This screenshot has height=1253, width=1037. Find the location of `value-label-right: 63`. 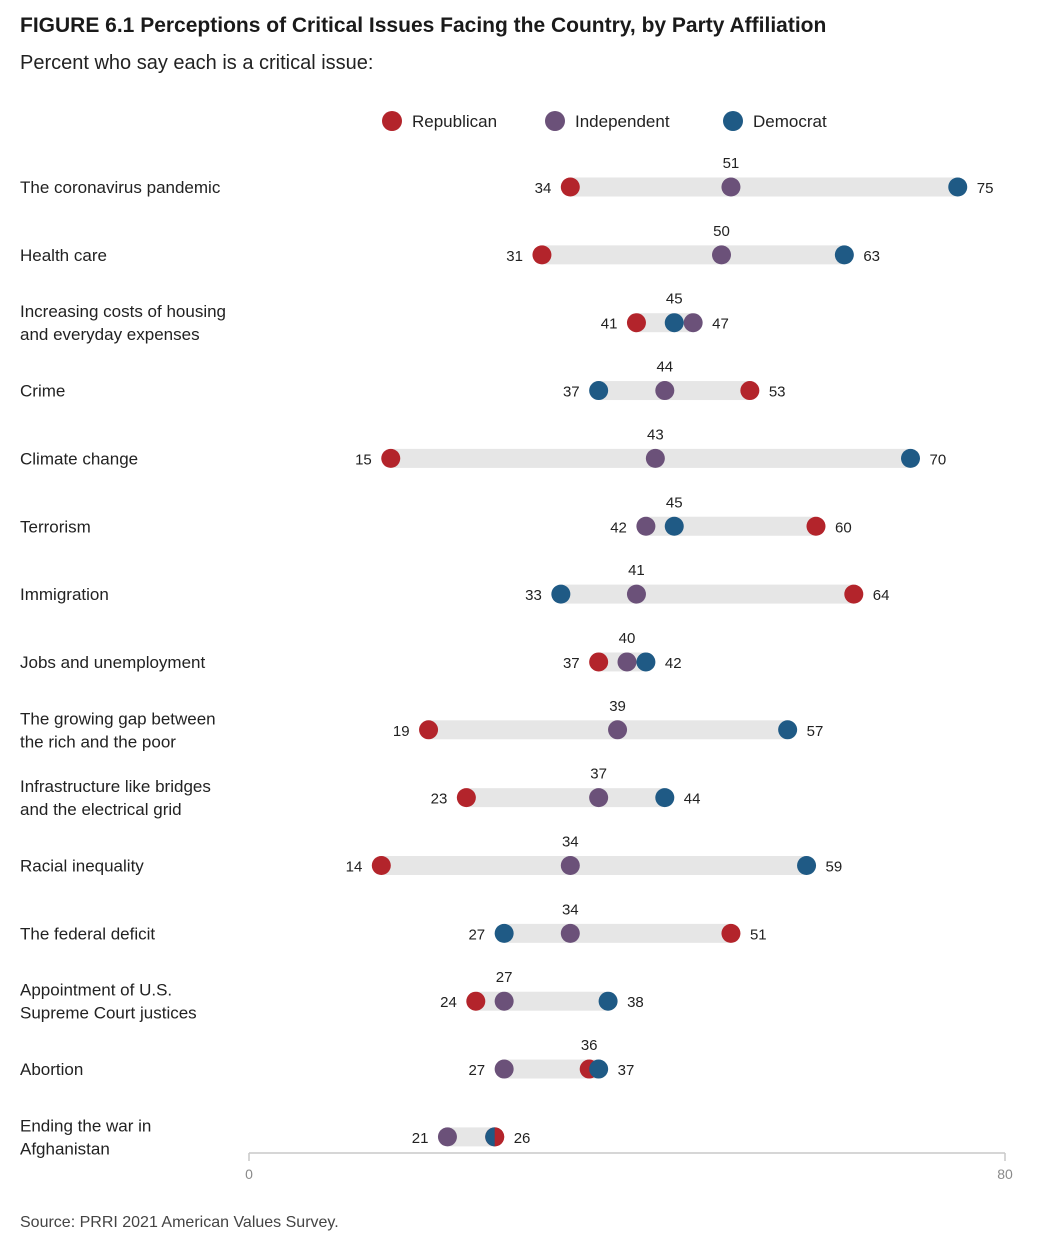

value-label-right: 63 is located at coordinates (871, 256).